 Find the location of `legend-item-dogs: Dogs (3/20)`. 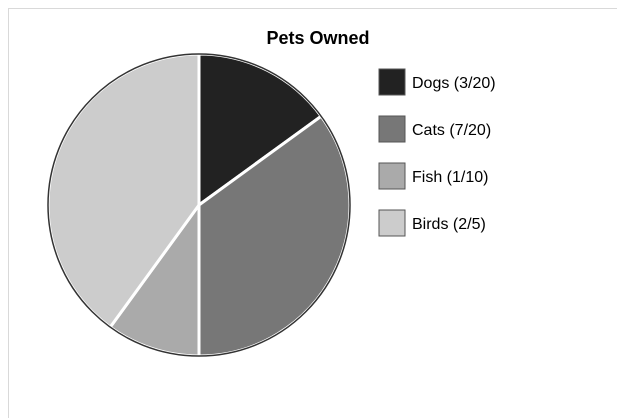

legend-item-dogs: Dogs (3/20) is located at coordinates (437, 82).